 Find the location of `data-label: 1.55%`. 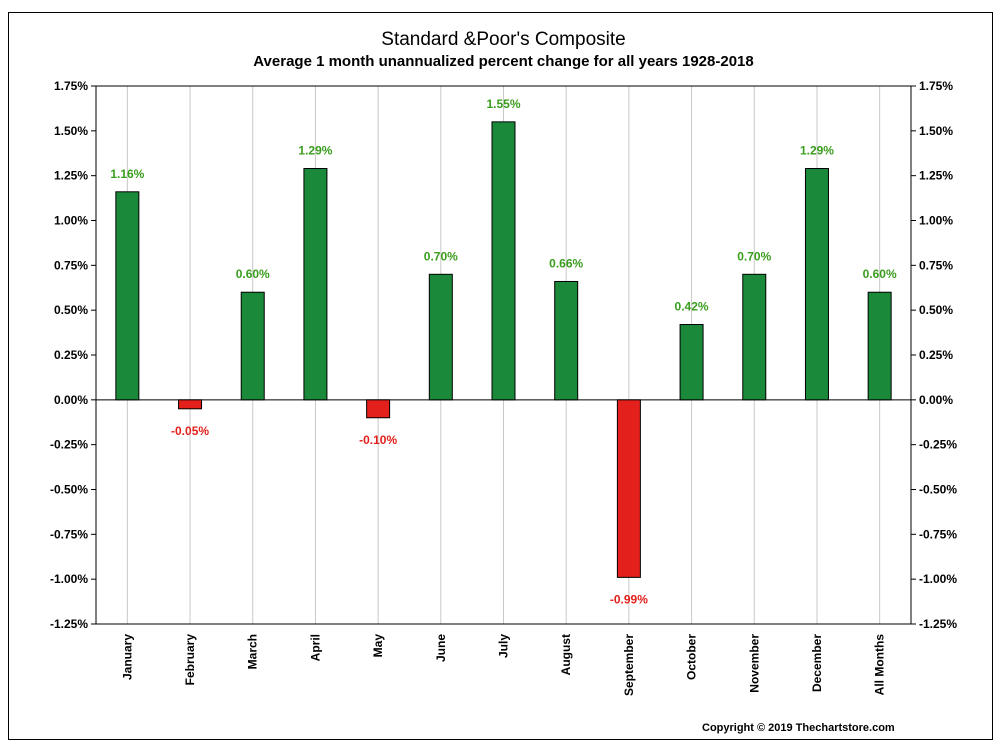

data-label: 1.55% is located at coordinates (503, 104).